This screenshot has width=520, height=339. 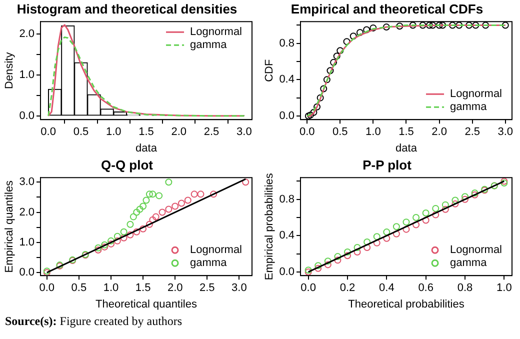 I want to click on x-tick-label: 0.6, so click(x=426, y=288).